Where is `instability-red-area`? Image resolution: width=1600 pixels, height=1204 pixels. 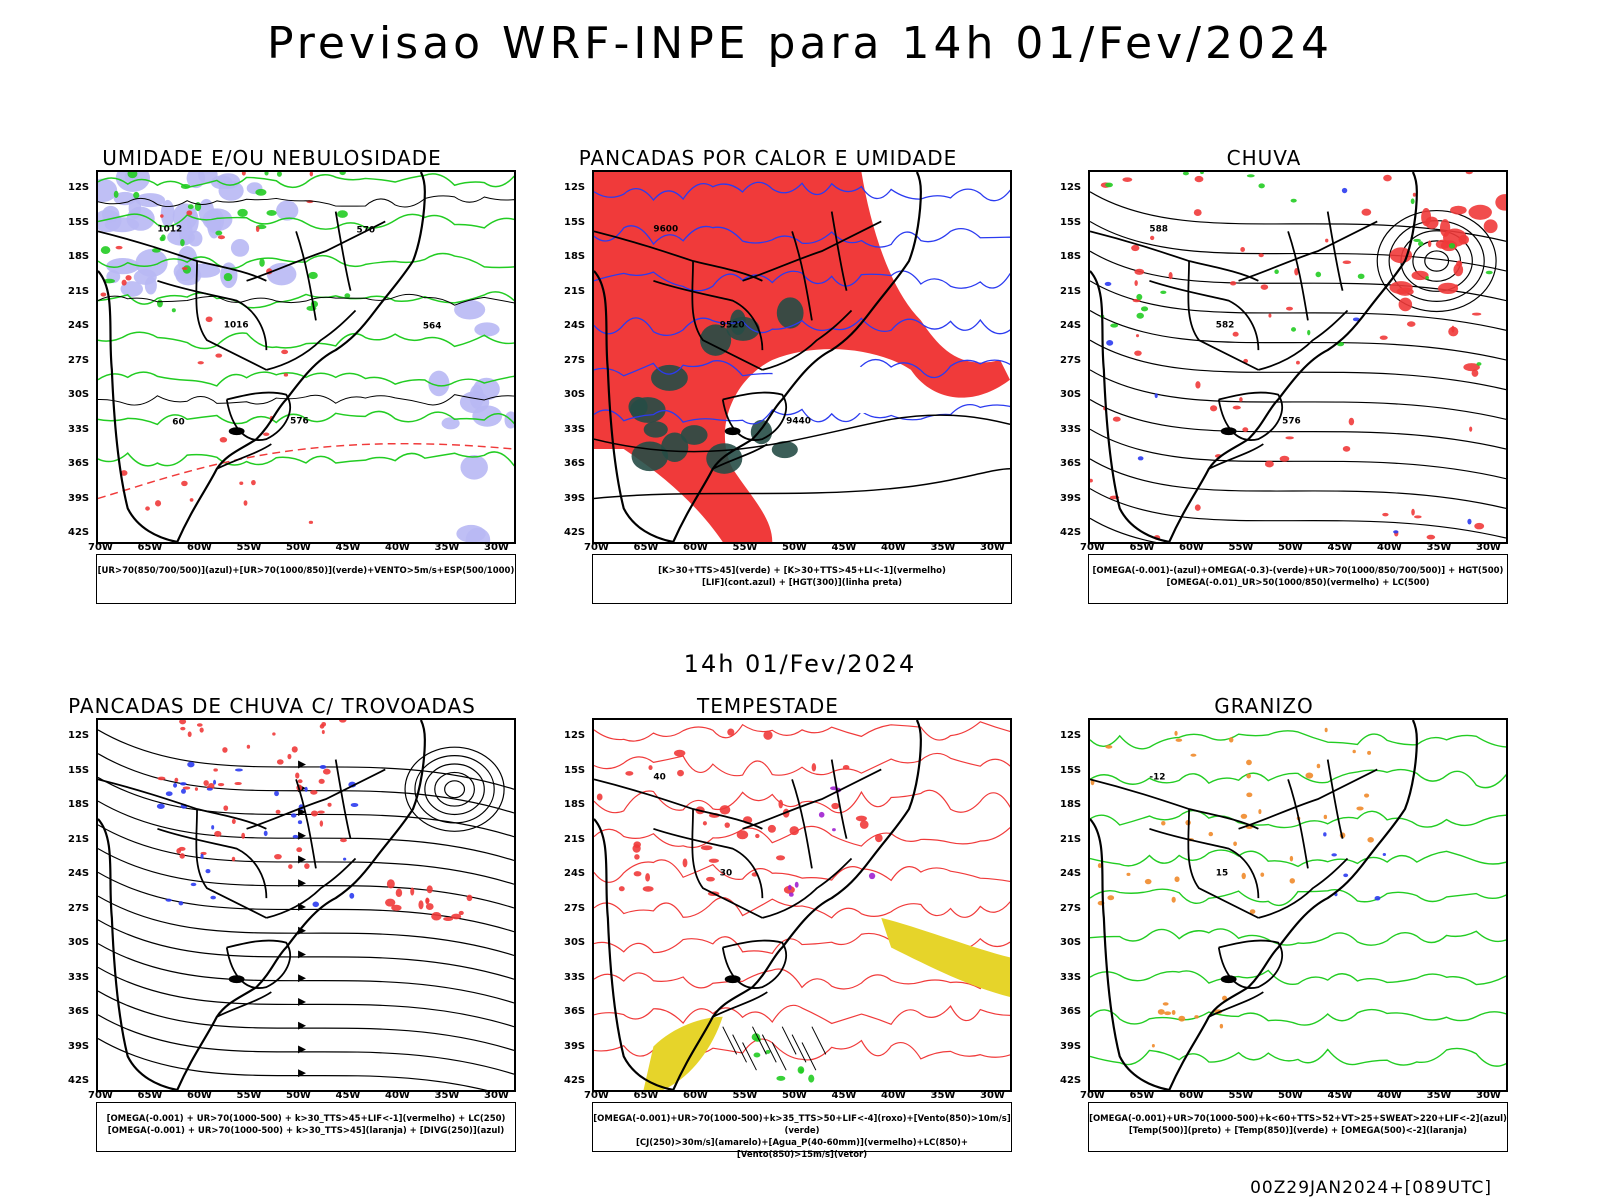 instability-red-area is located at coordinates (802, 357).